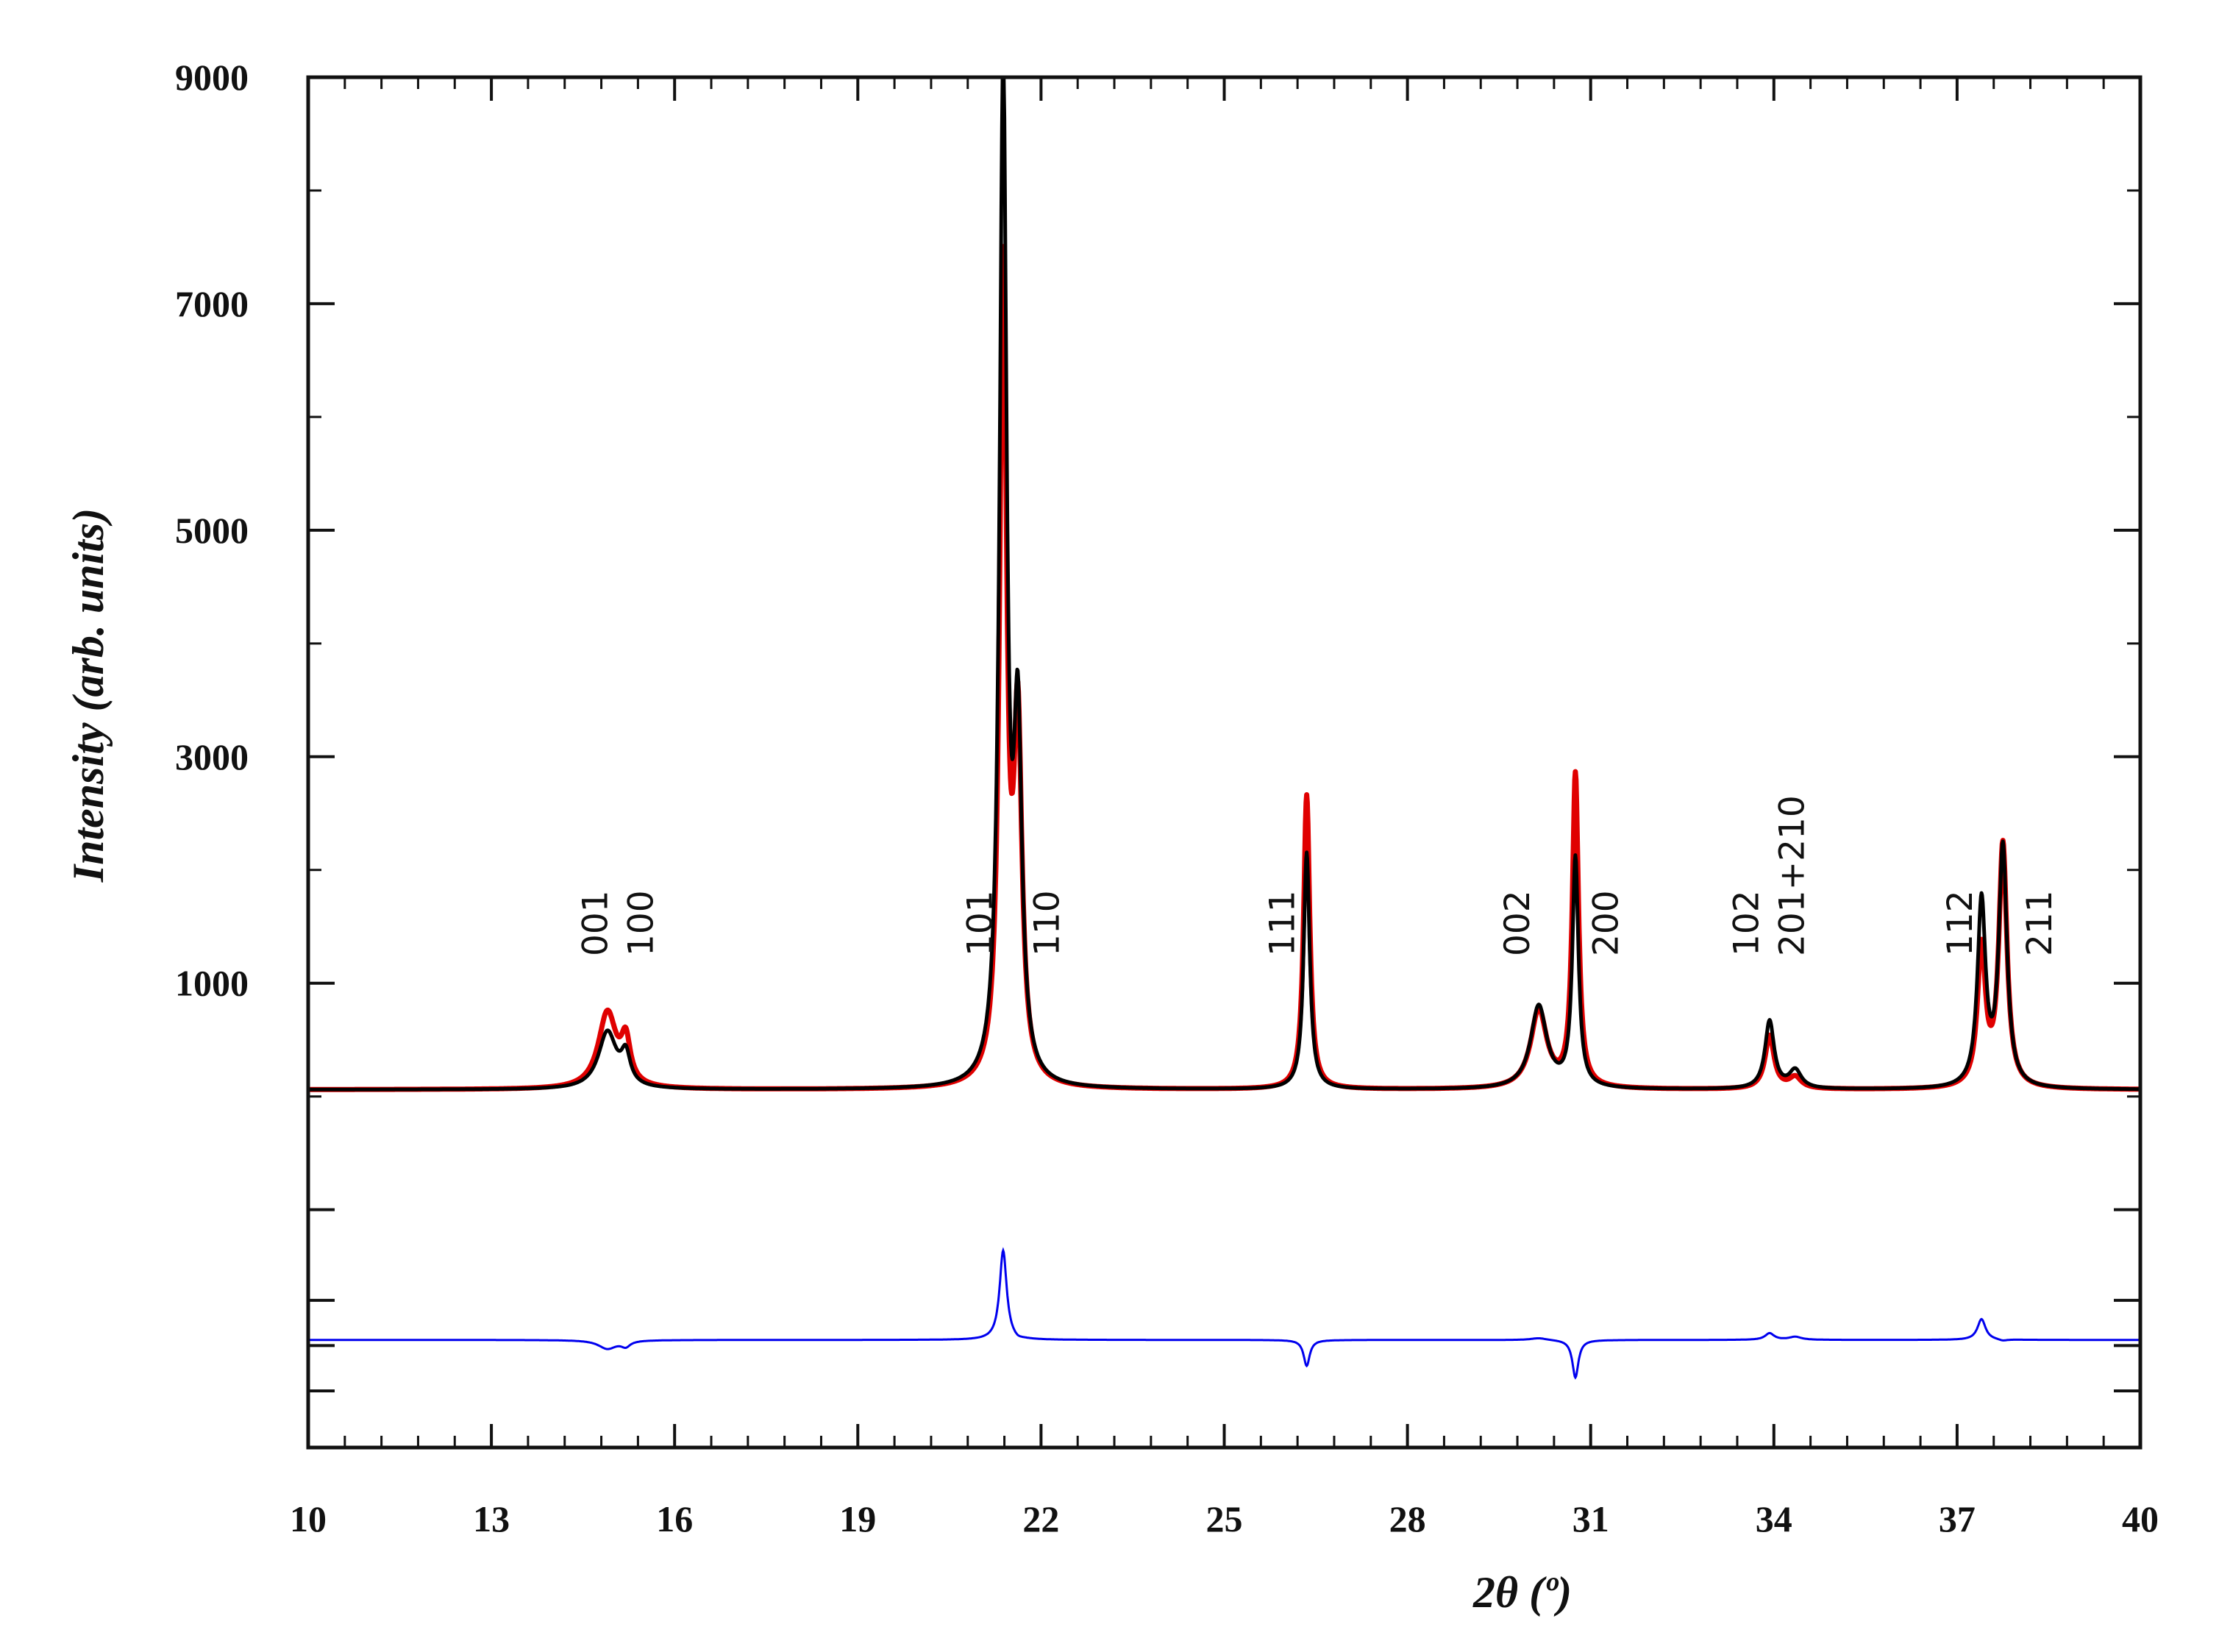 Image resolution: width=2219 pixels, height=1652 pixels. Describe the element at coordinates (1960, 923) in the screenshot. I see `reflection-label: 112` at that location.